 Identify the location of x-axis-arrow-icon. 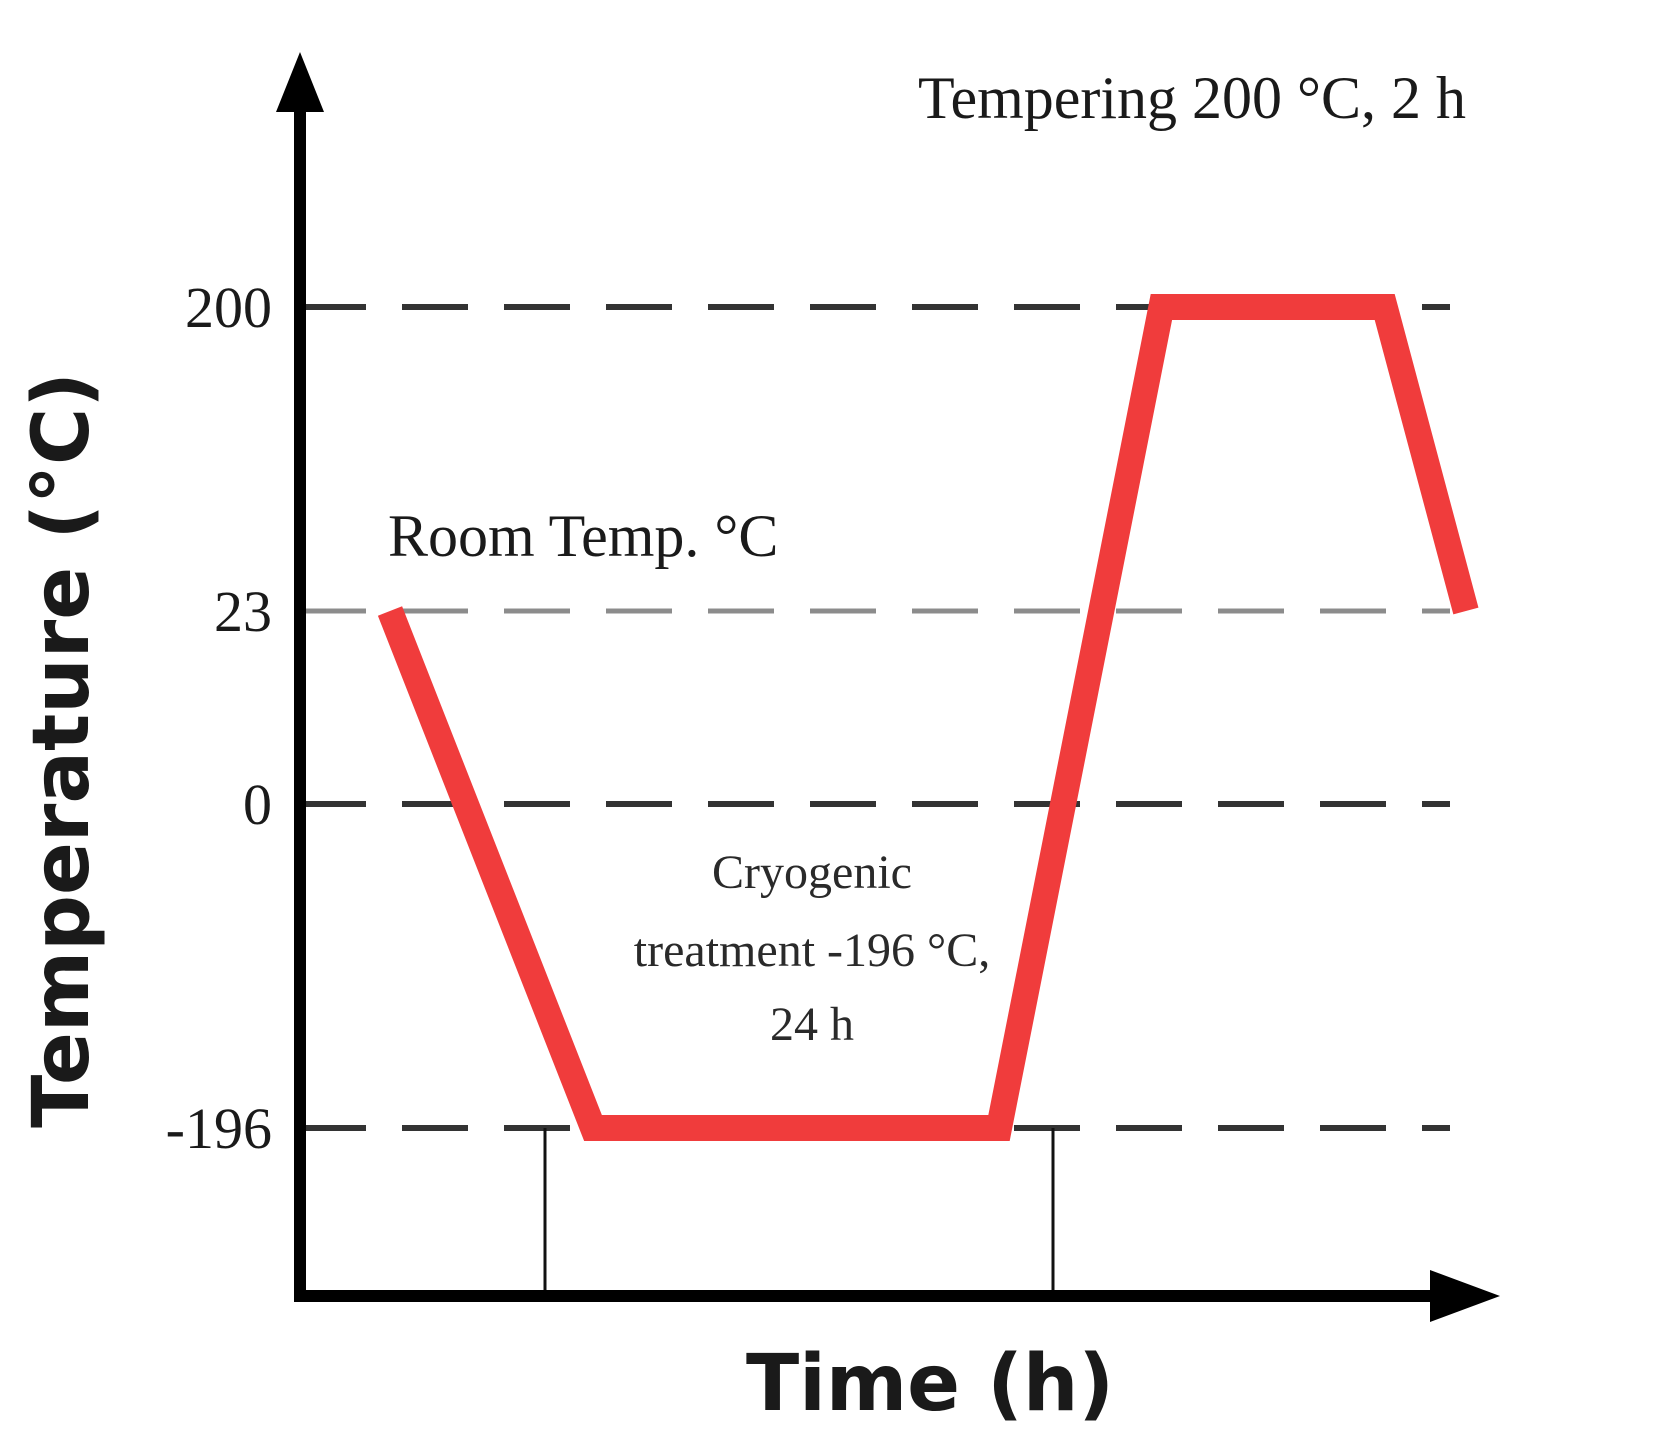
(1465, 1296).